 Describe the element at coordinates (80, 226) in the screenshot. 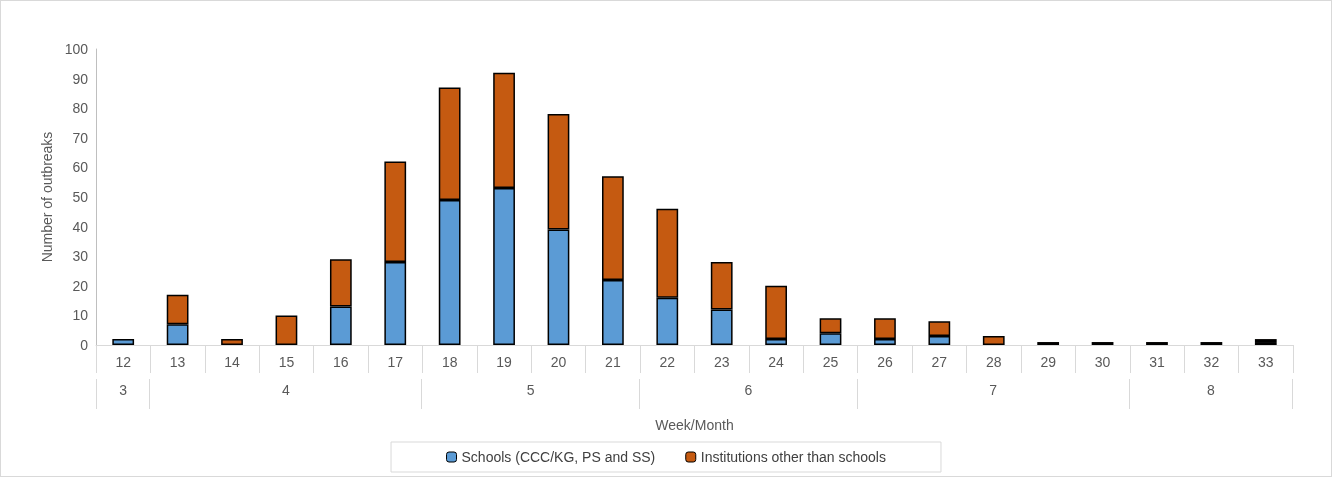

I see `y-tick-label: 40` at that location.